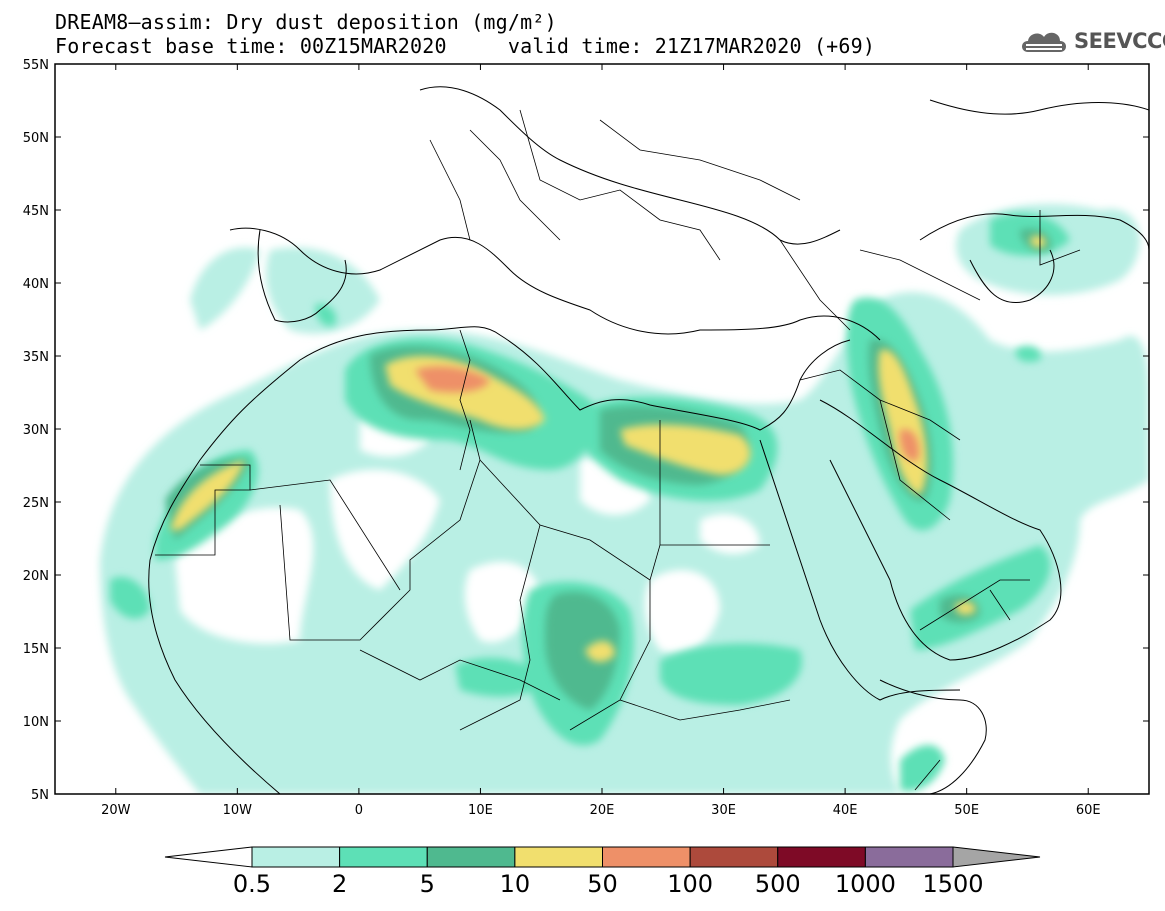  What do you see at coordinates (339, 884) in the screenshot?
I see `colorbar-label: 2` at bounding box center [339, 884].